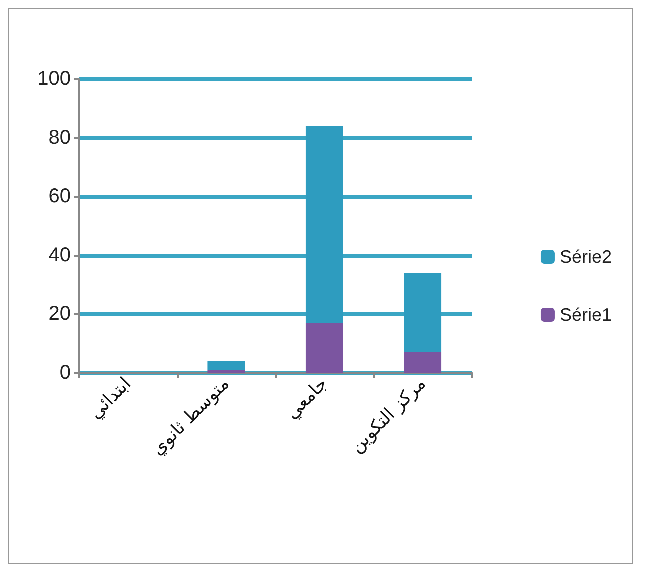 Image resolution: width=645 pixels, height=576 pixels. Describe the element at coordinates (59, 137) in the screenshot. I see `y-tick-label: 80` at that location.